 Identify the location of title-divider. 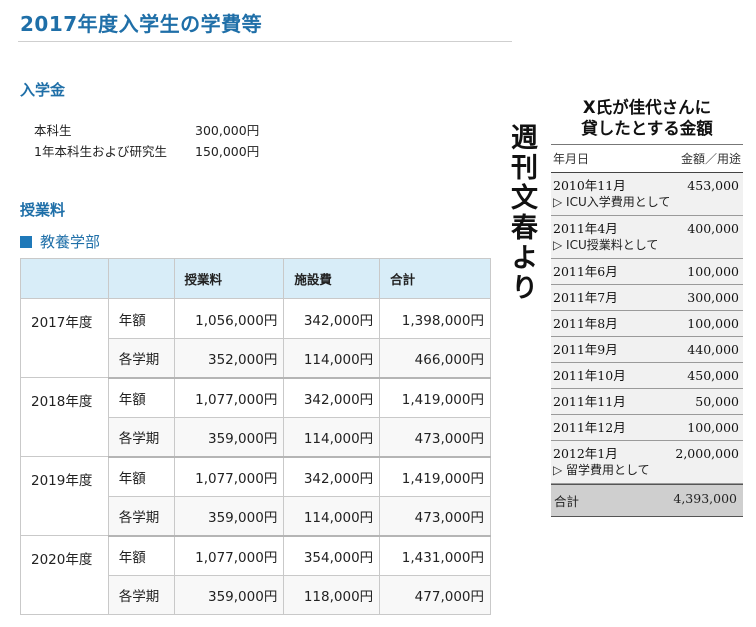
(265, 41).